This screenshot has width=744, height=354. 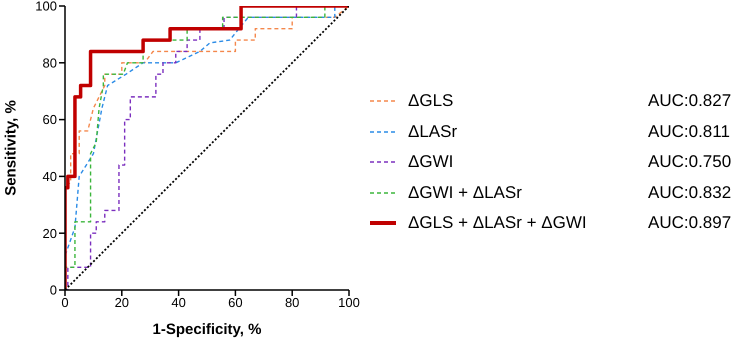 I want to click on y-tick-label: 60, so click(x=49, y=120).